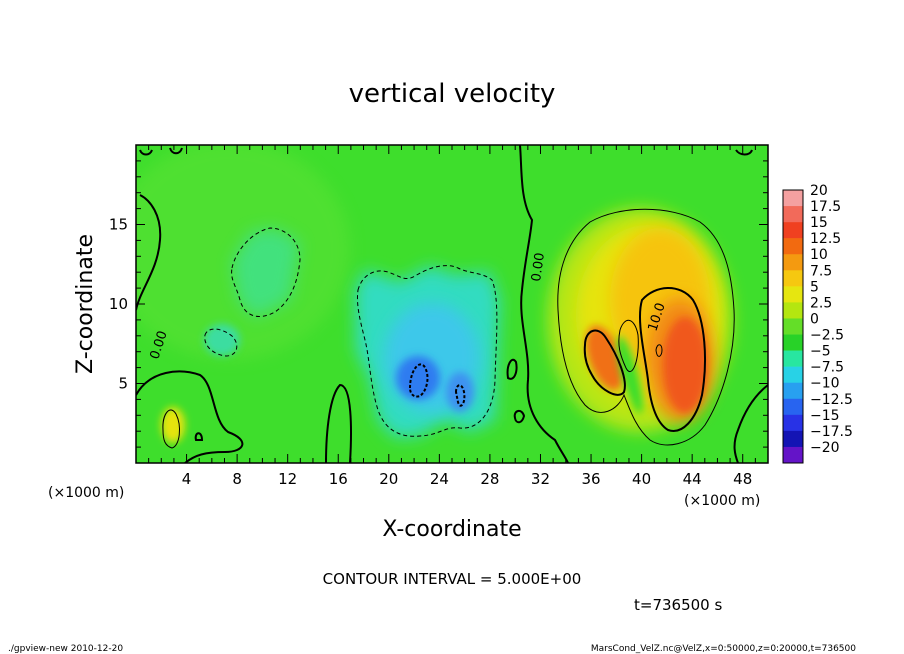 This screenshot has height=654, width=904. Describe the element at coordinates (237, 479) in the screenshot. I see `x-tick-label: 8` at that location.